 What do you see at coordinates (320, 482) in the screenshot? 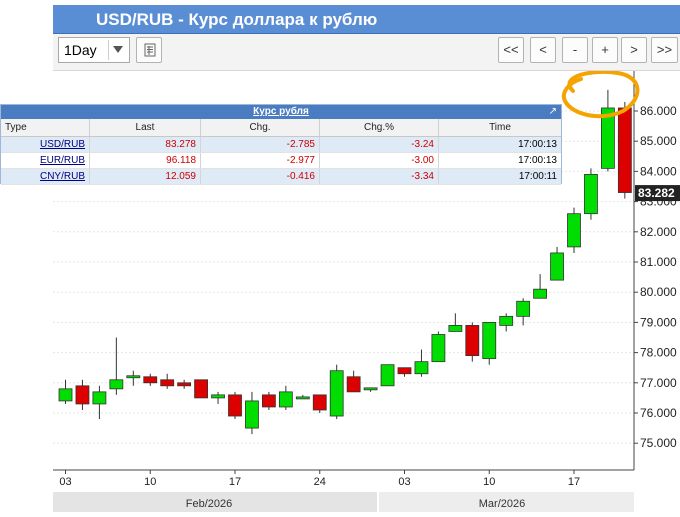
I see `x-tick-label: 24` at bounding box center [320, 482].